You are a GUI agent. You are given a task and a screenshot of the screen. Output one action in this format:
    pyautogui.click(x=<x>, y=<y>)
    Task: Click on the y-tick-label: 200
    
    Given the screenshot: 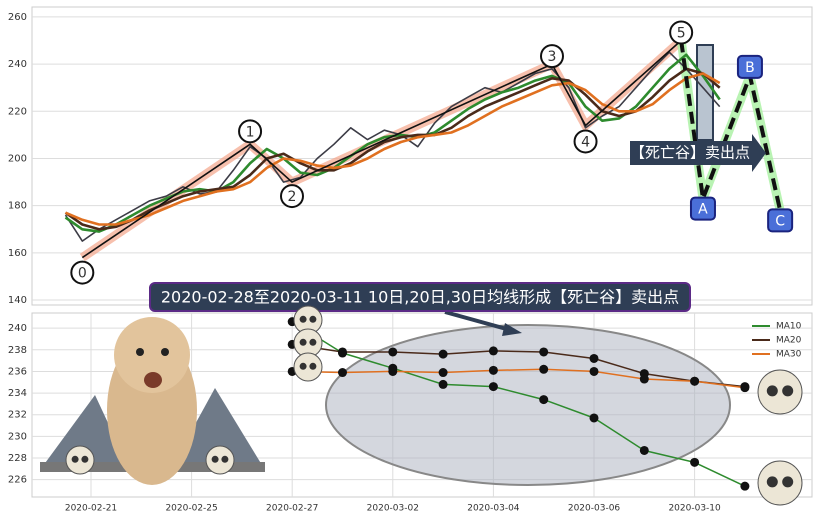 What is the action you would take?
    pyautogui.click(x=17, y=158)
    